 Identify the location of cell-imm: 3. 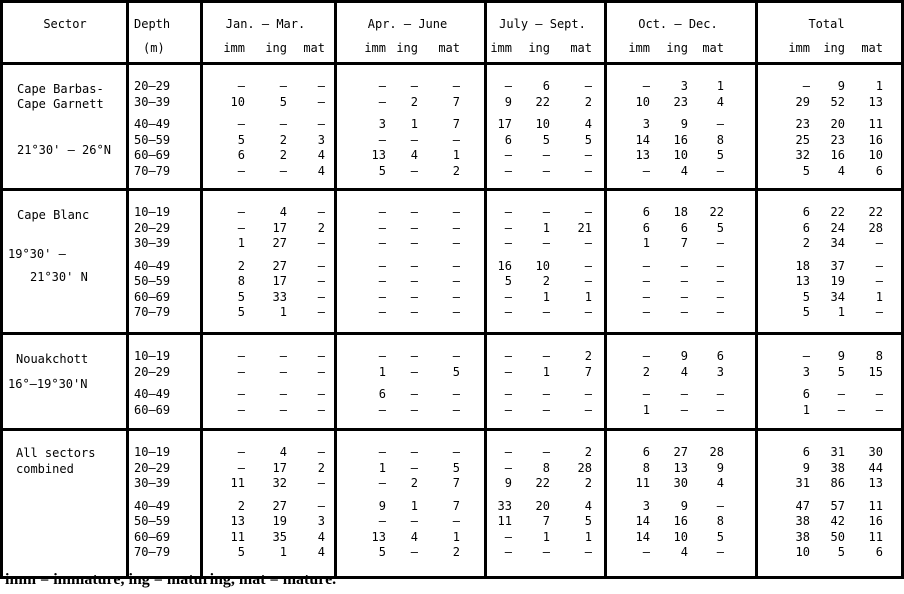
(382, 124).